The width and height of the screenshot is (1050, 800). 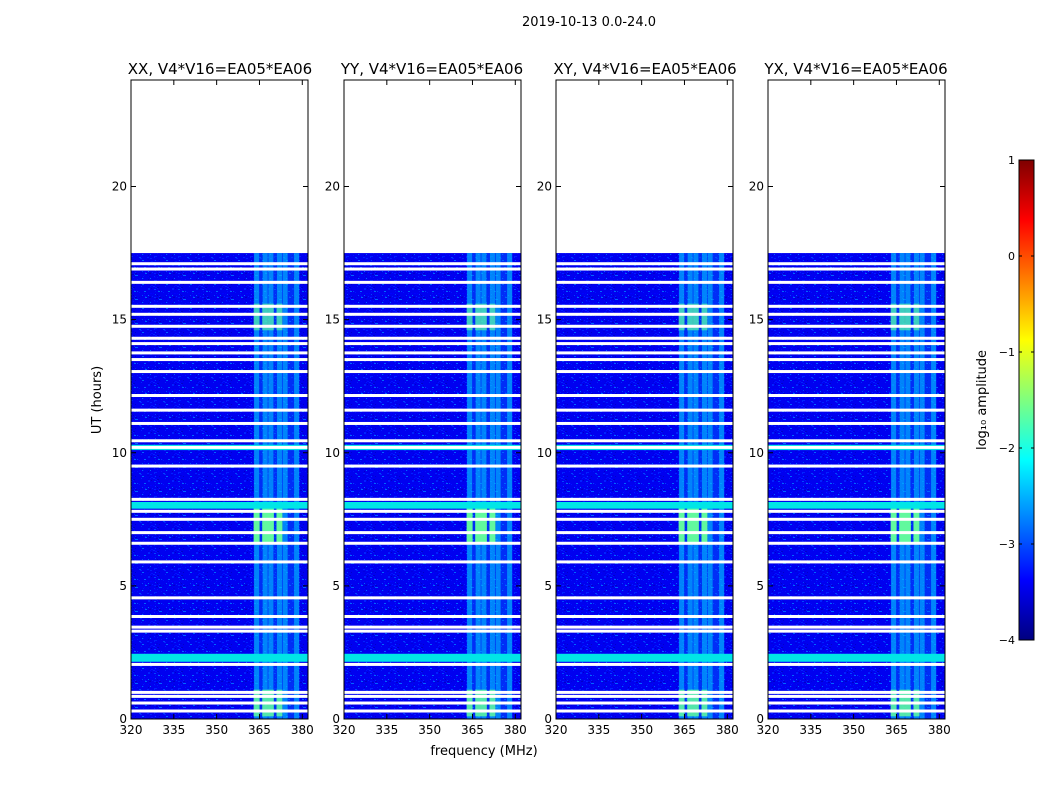 I want to click on colorbar-tick-label-5: −4, so click(x=1007, y=640).